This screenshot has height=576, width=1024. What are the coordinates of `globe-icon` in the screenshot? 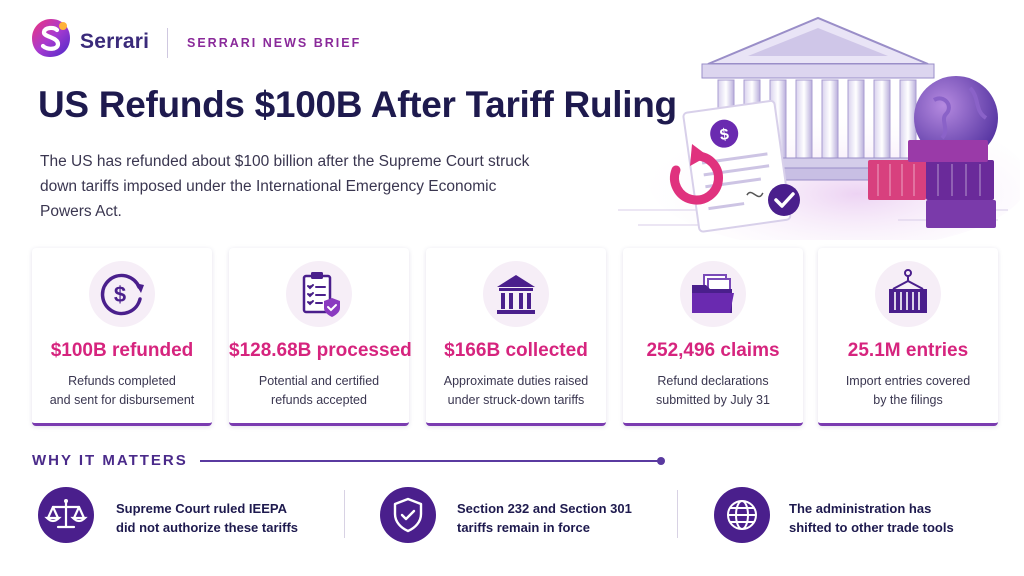 It's located at (742, 515).